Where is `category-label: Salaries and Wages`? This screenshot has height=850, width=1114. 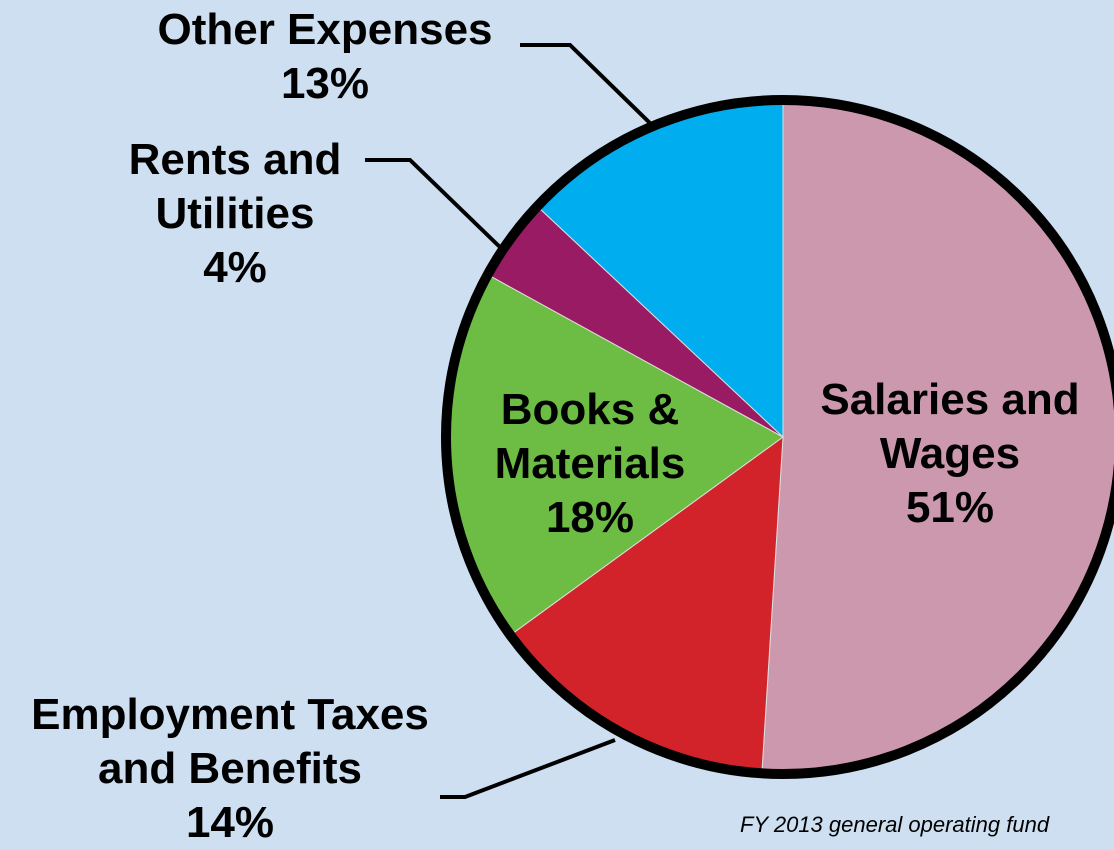 category-label: Salaries and Wages is located at coordinates (950, 426).